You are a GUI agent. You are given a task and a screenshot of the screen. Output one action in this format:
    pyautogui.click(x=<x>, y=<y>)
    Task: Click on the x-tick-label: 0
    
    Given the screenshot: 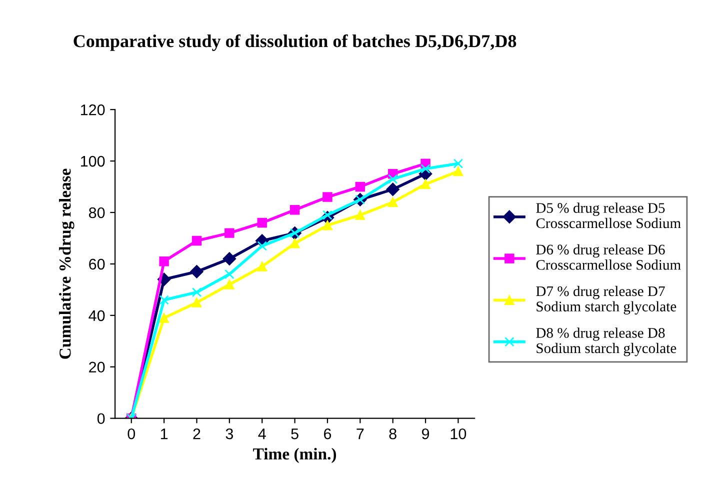 What is the action you would take?
    pyautogui.click(x=132, y=434)
    